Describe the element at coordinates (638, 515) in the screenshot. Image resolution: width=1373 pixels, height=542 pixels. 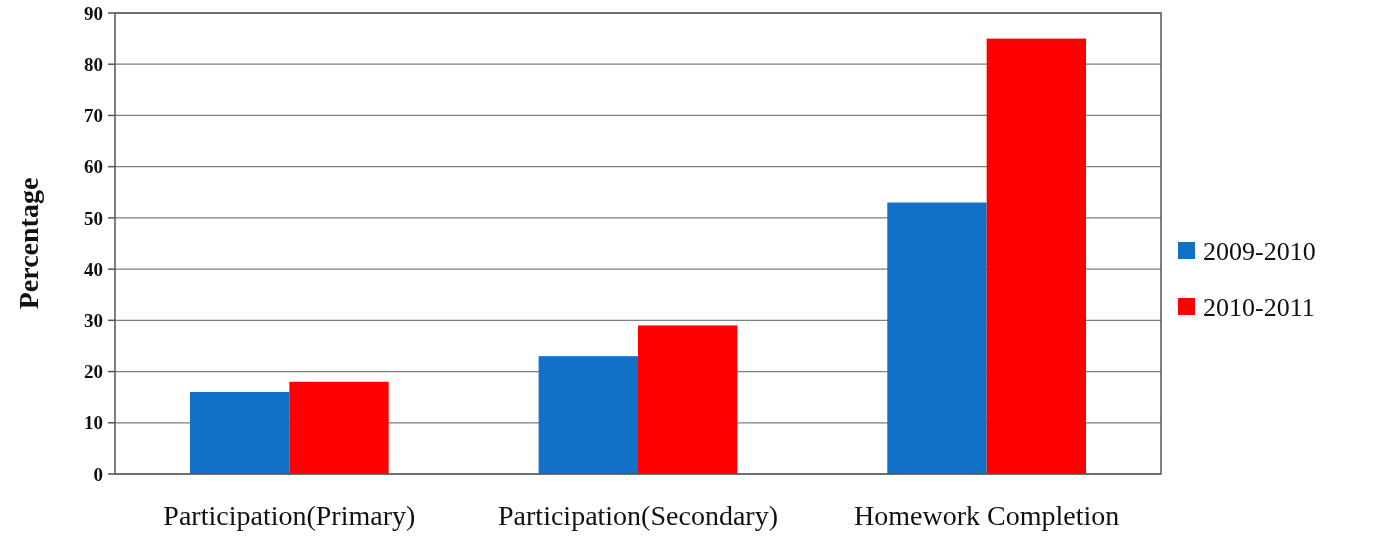
I see `x-tick-label: Participation(Secondary)` at that location.